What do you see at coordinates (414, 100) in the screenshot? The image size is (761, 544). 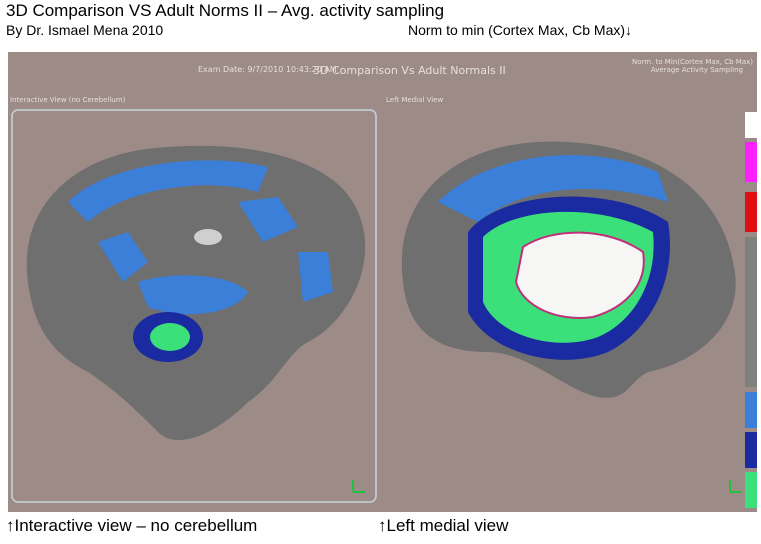 I see `right-panel-label: Left Medial View` at bounding box center [414, 100].